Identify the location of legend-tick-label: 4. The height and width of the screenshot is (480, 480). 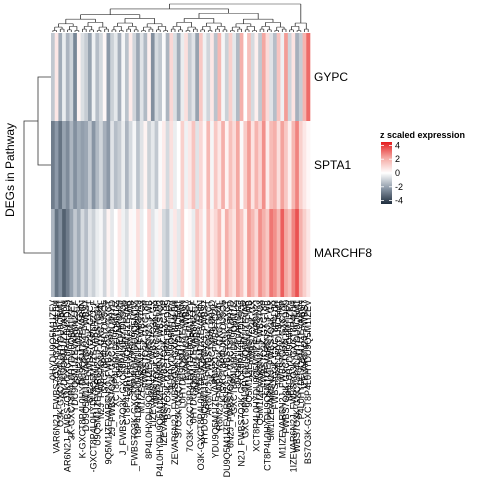
(397, 145).